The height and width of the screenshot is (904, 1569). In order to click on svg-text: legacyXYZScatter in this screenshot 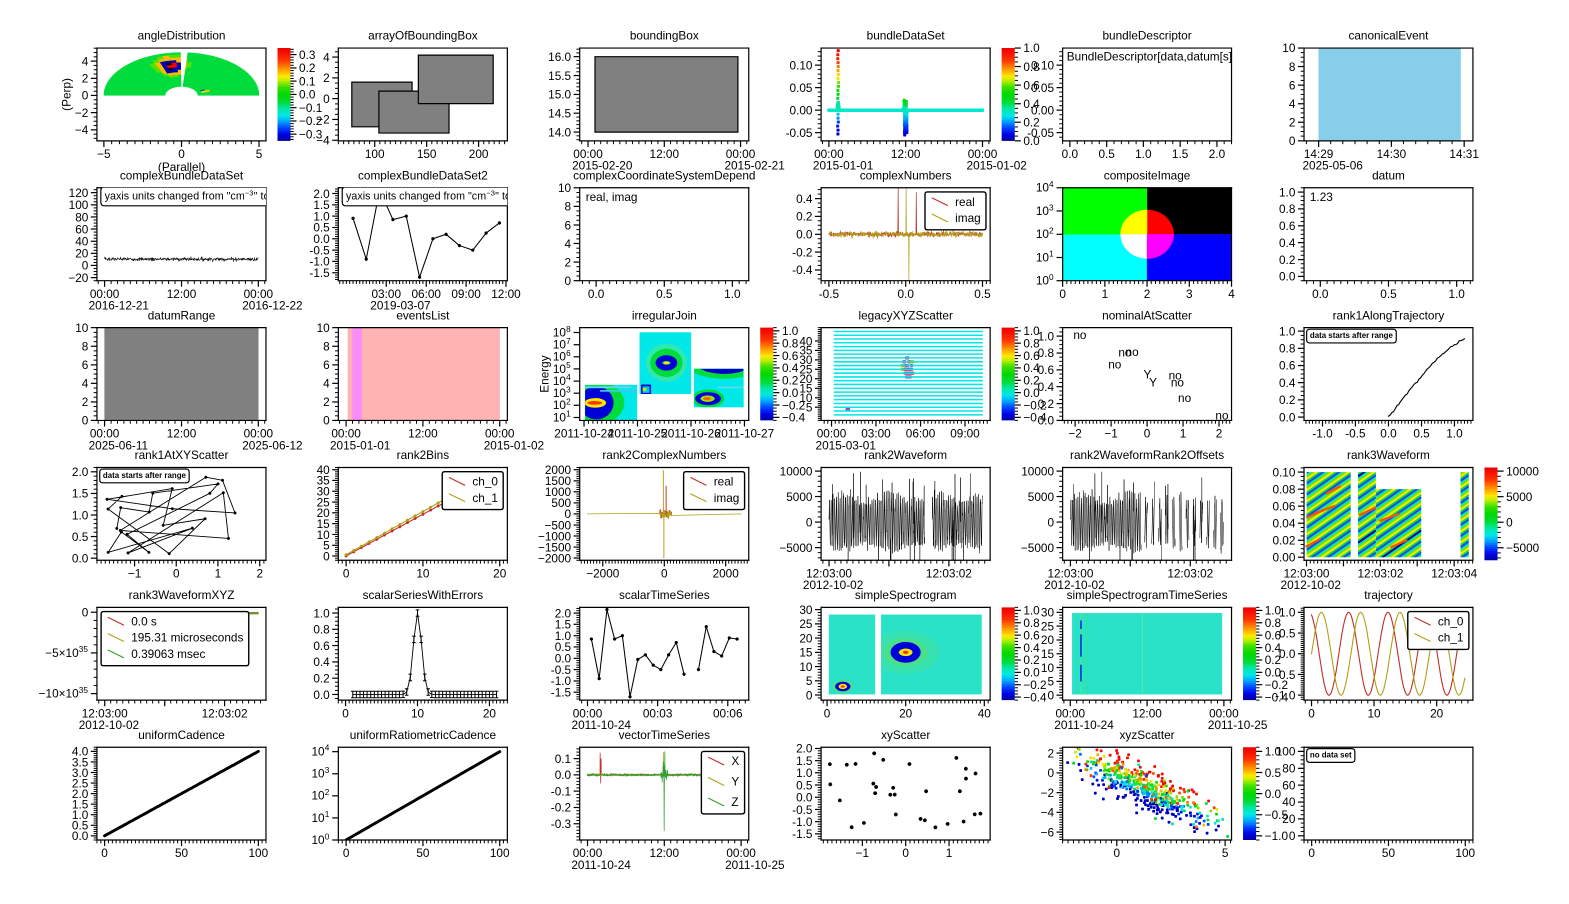, I will do `click(905, 315)`.